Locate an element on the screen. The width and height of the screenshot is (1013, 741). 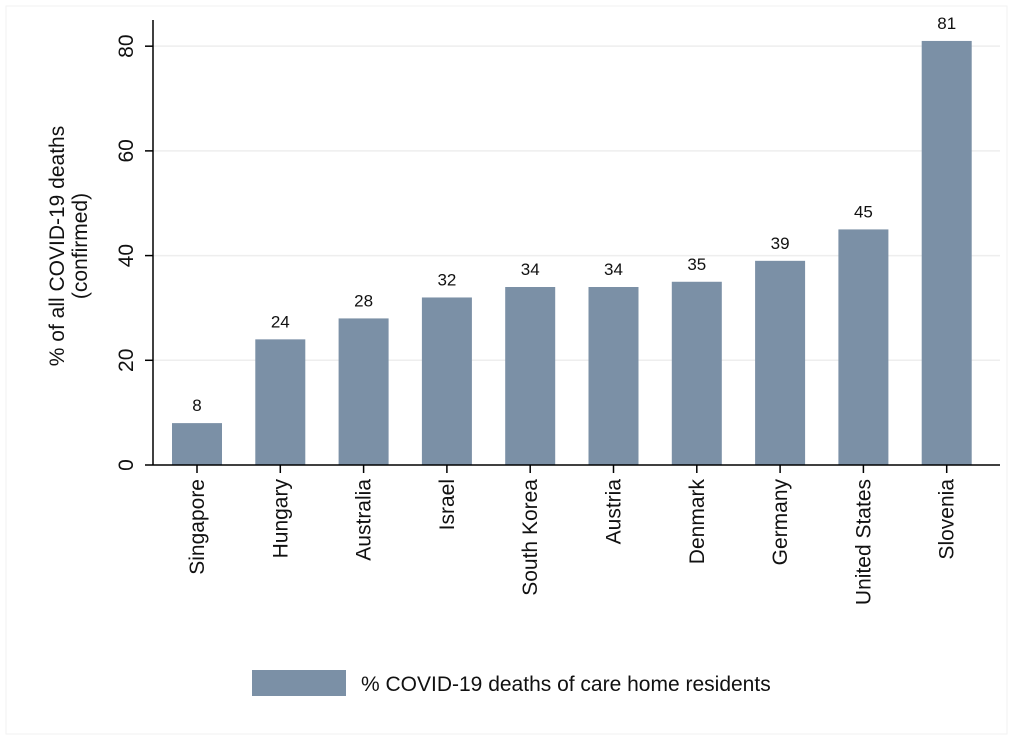
x-tick-label: Hungary is located at coordinates (280, 519).